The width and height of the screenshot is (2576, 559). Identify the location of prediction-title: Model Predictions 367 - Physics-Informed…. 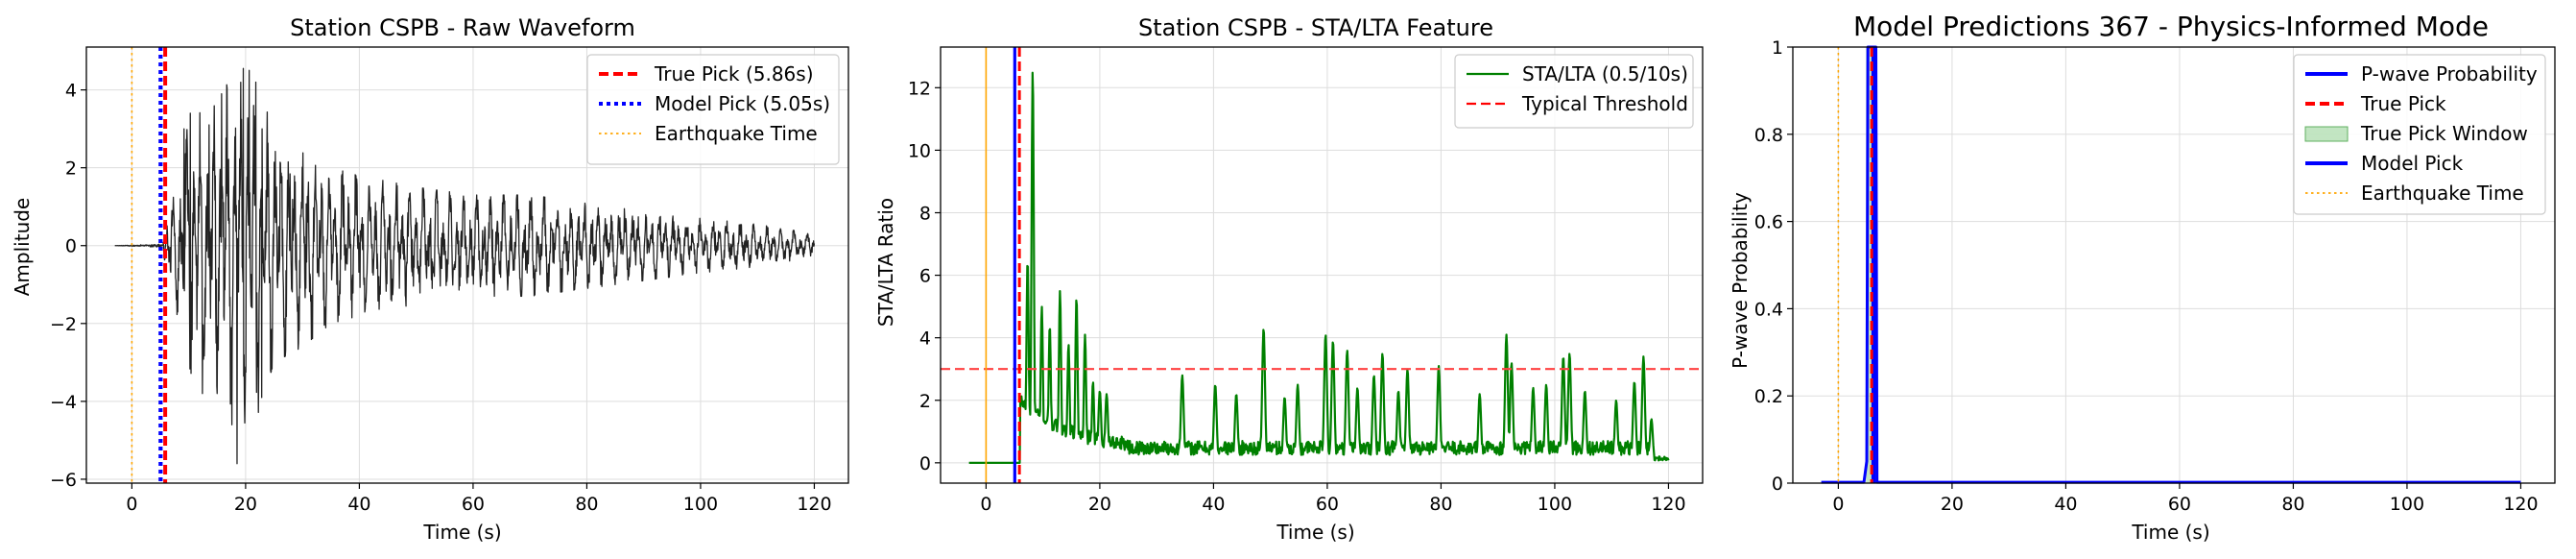
(2171, 26).